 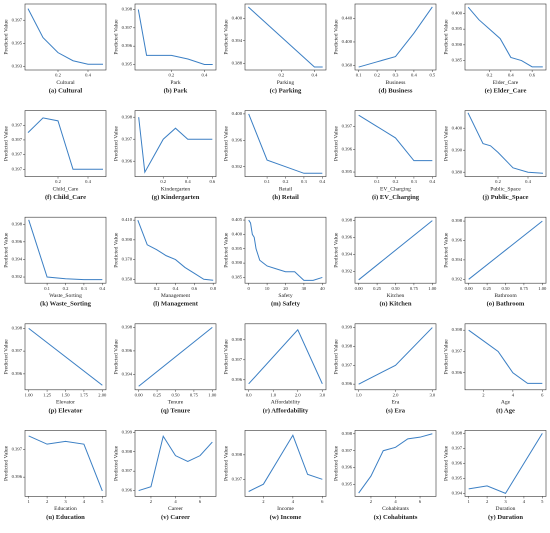 I want to click on x-axis-label: Age, so click(x=506, y=403).